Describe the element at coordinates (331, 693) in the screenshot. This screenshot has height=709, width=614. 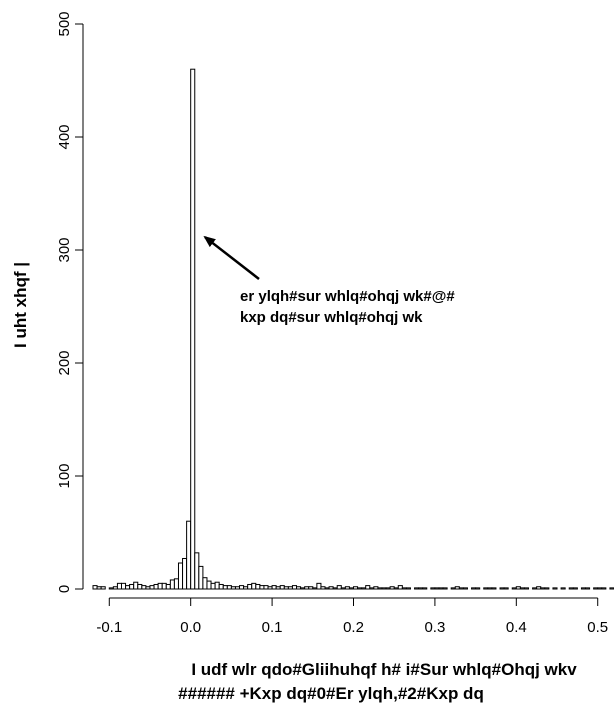
I see `x-axis-title-line-2: ###### +Kxp dq#0#Er ylqh,#2#Kxp dq` at that location.